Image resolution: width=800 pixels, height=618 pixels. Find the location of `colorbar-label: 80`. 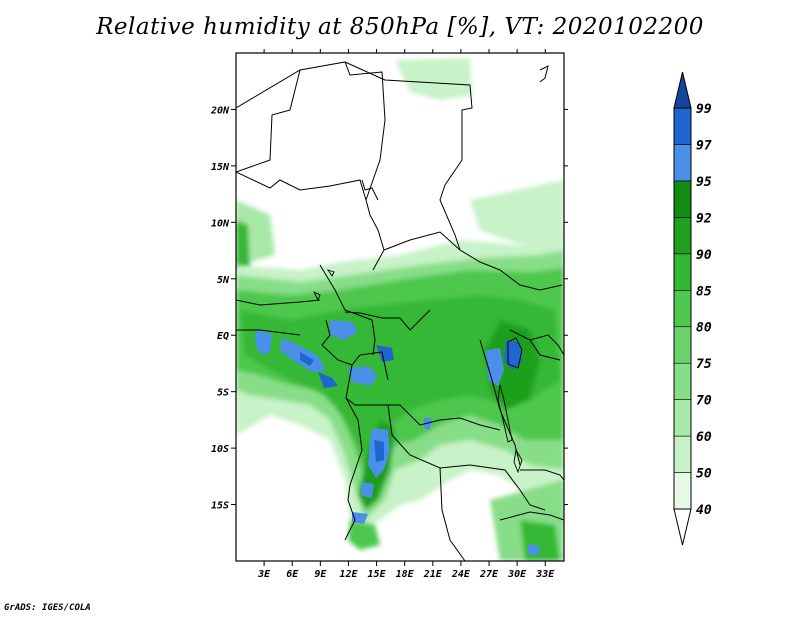

colorbar-label: 80 is located at coordinates (704, 328).